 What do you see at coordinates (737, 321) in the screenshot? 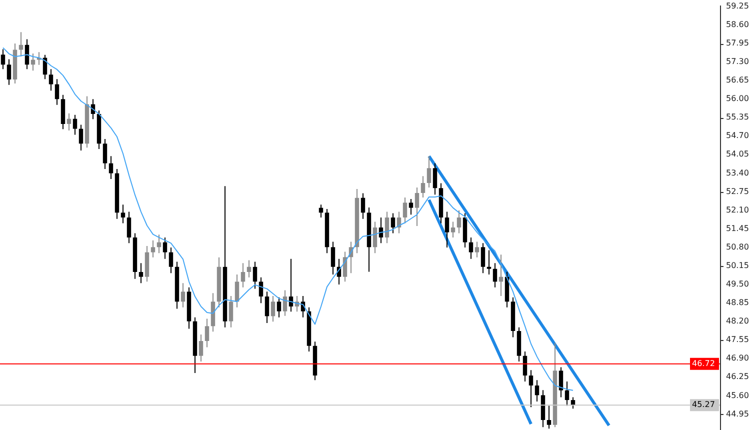
I see `y-tick-label: 48.20` at bounding box center [737, 321].